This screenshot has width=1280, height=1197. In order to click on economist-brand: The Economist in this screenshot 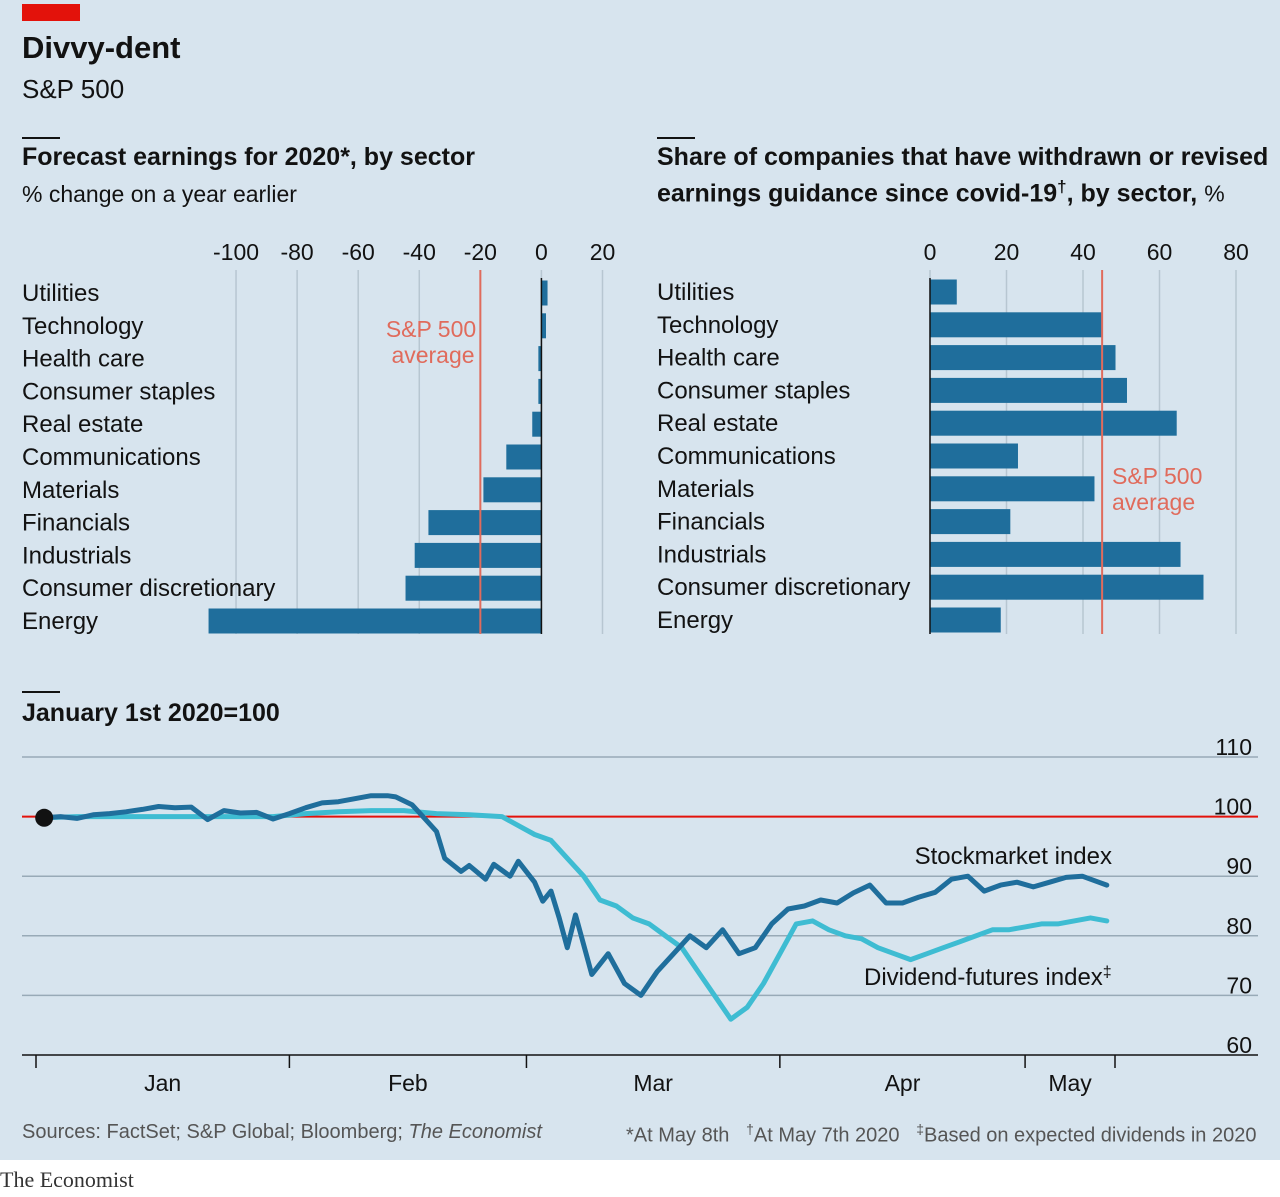, I will do `click(67, 1179)`.